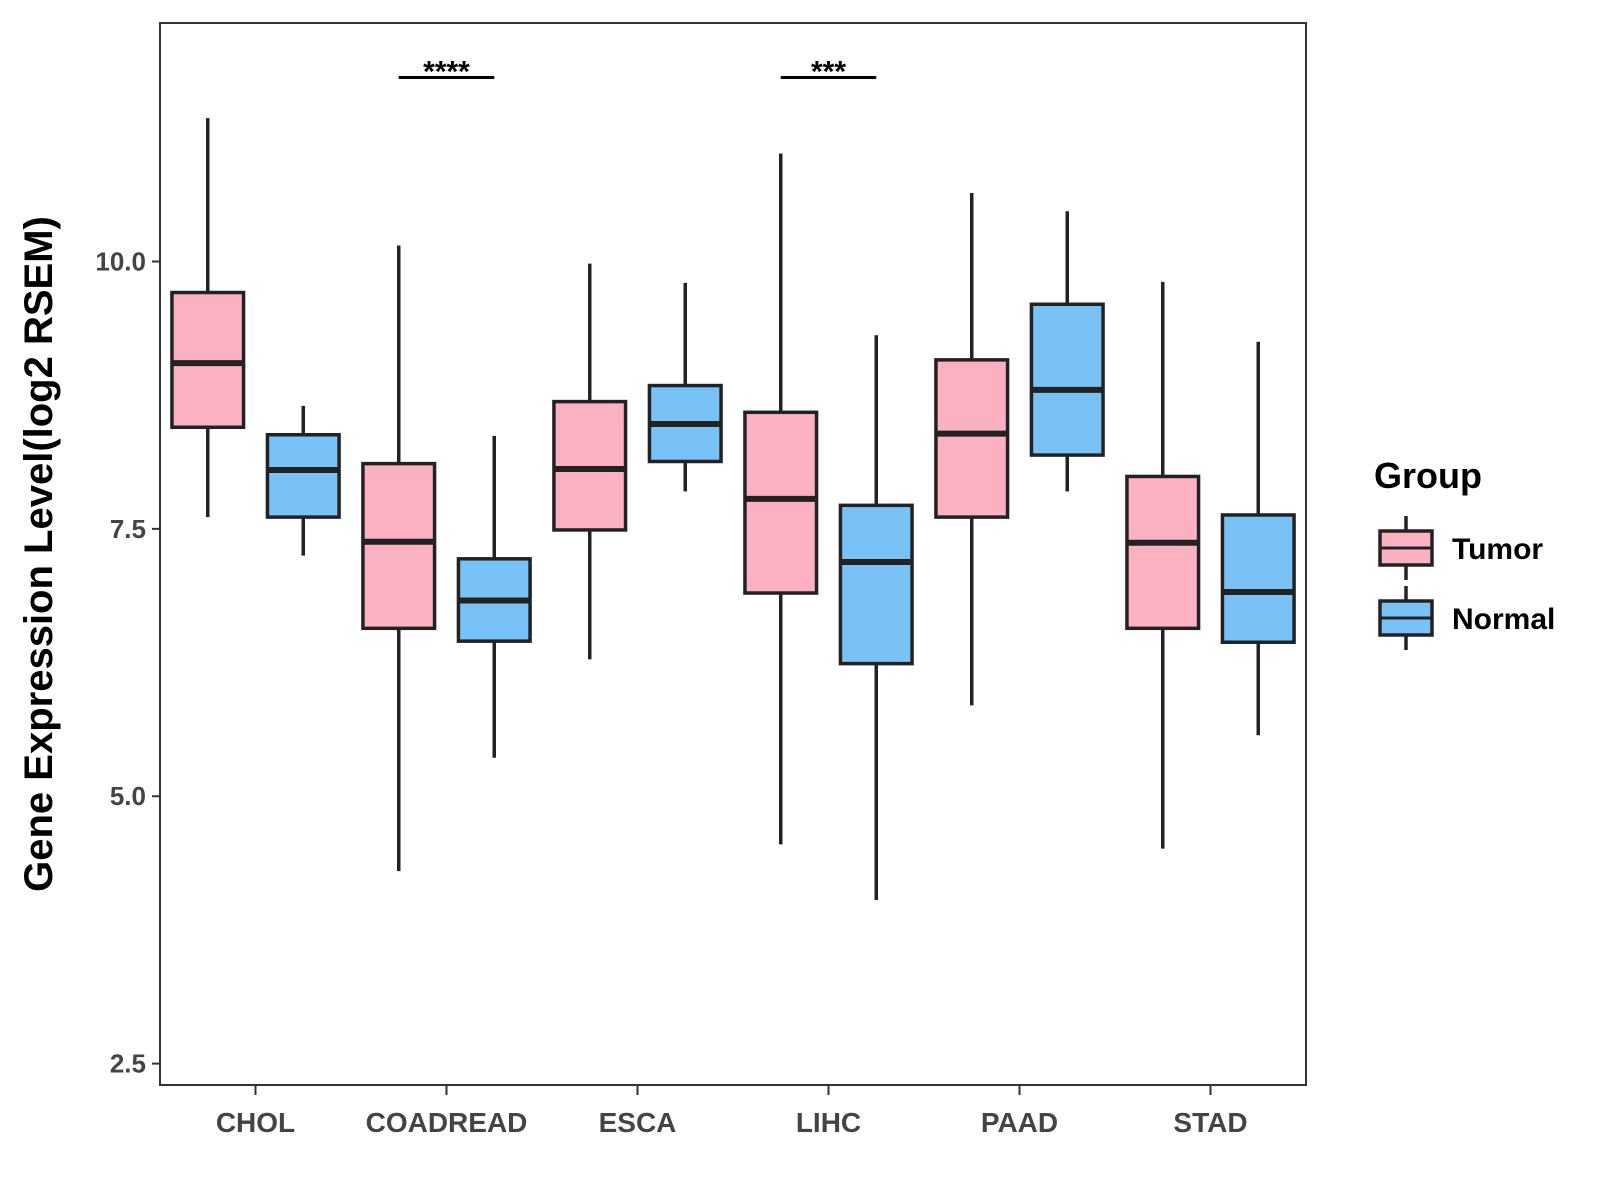 The width and height of the screenshot is (1600, 1200). What do you see at coordinates (1428, 475) in the screenshot?
I see `legend-title: Group` at bounding box center [1428, 475].